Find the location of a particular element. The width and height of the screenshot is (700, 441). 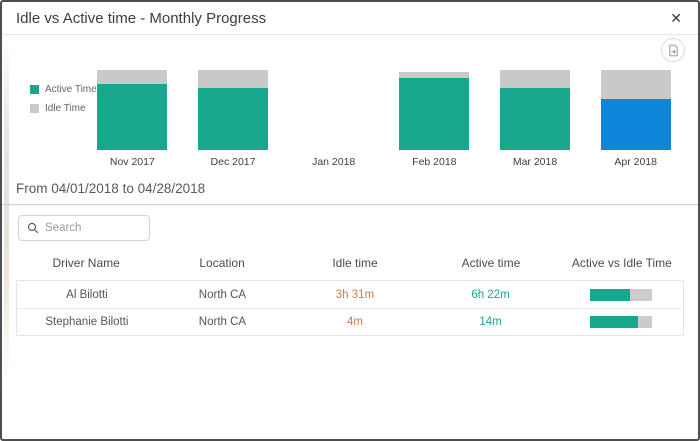

column-header-driver-name: Driver Name is located at coordinates (86, 263).